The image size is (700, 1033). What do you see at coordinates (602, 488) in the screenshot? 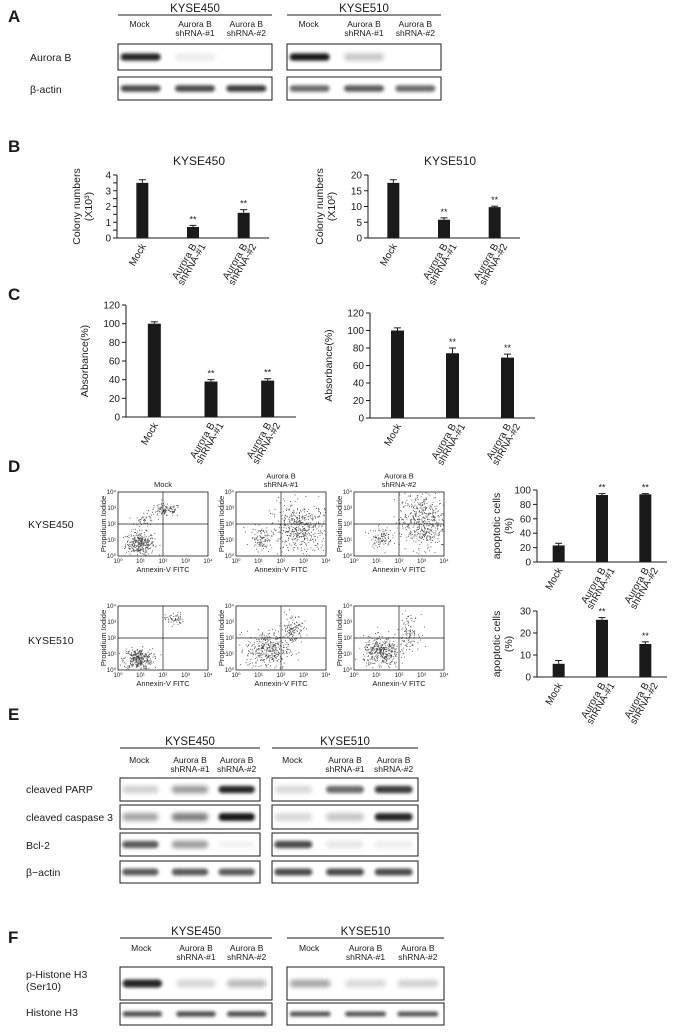
I see `significance-mark: **` at bounding box center [602, 488].